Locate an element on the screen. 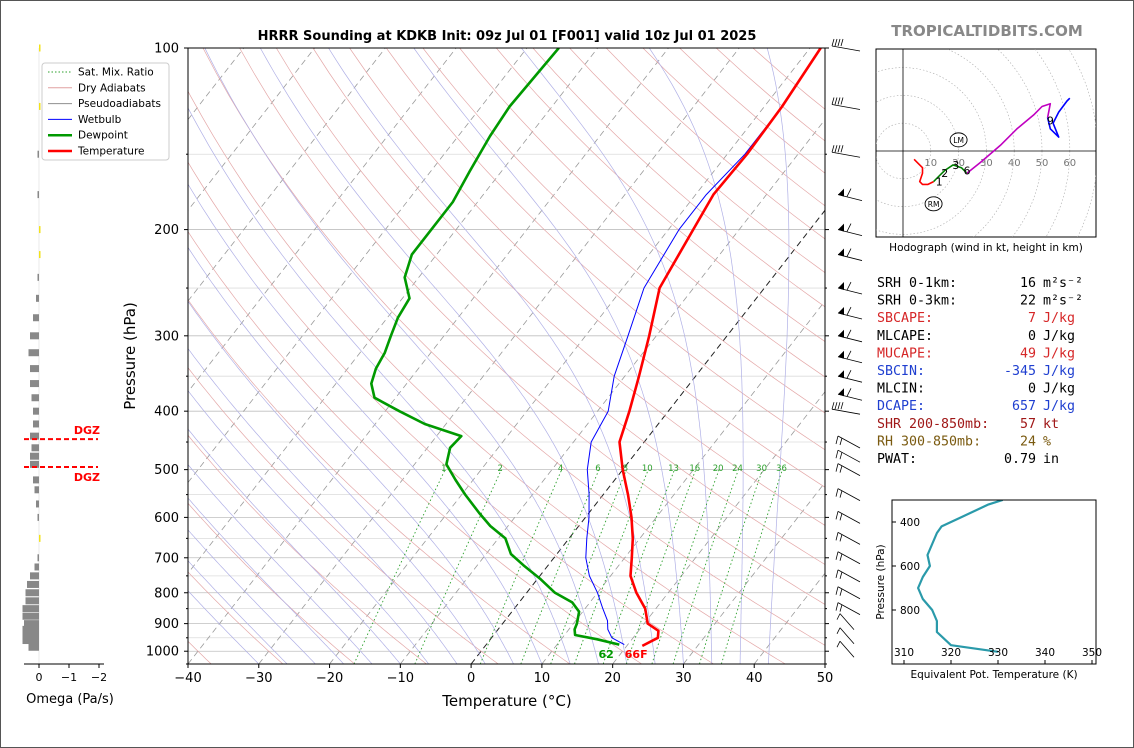  theta-e-line is located at coordinates (960, 576).